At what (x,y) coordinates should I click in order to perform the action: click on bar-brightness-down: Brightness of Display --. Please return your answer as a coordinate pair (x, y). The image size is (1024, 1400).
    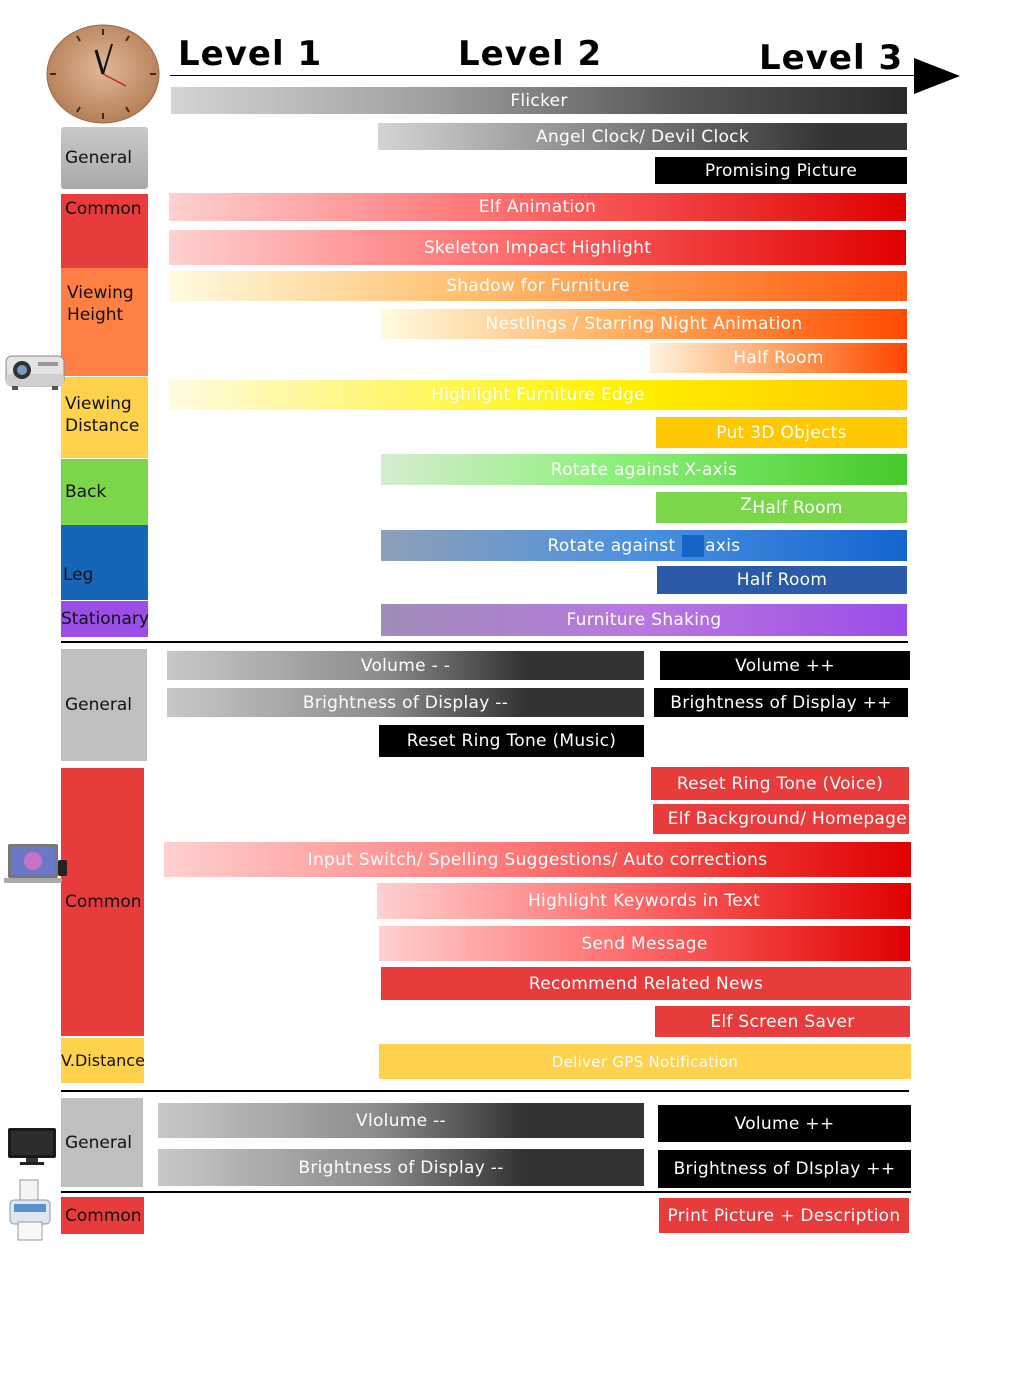
    Looking at the image, I should click on (405, 702).